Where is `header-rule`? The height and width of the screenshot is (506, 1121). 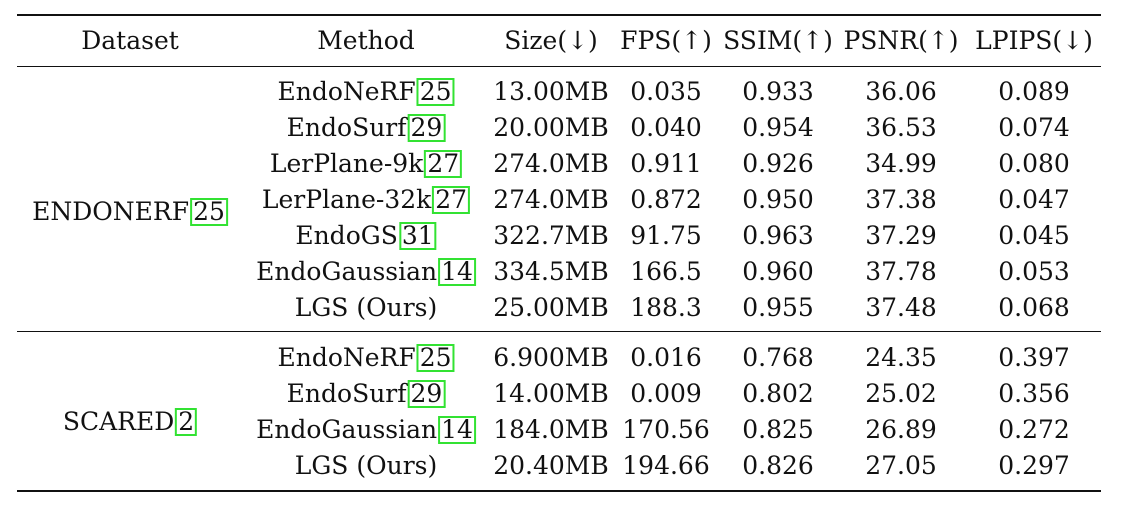 header-rule is located at coordinates (559, 66).